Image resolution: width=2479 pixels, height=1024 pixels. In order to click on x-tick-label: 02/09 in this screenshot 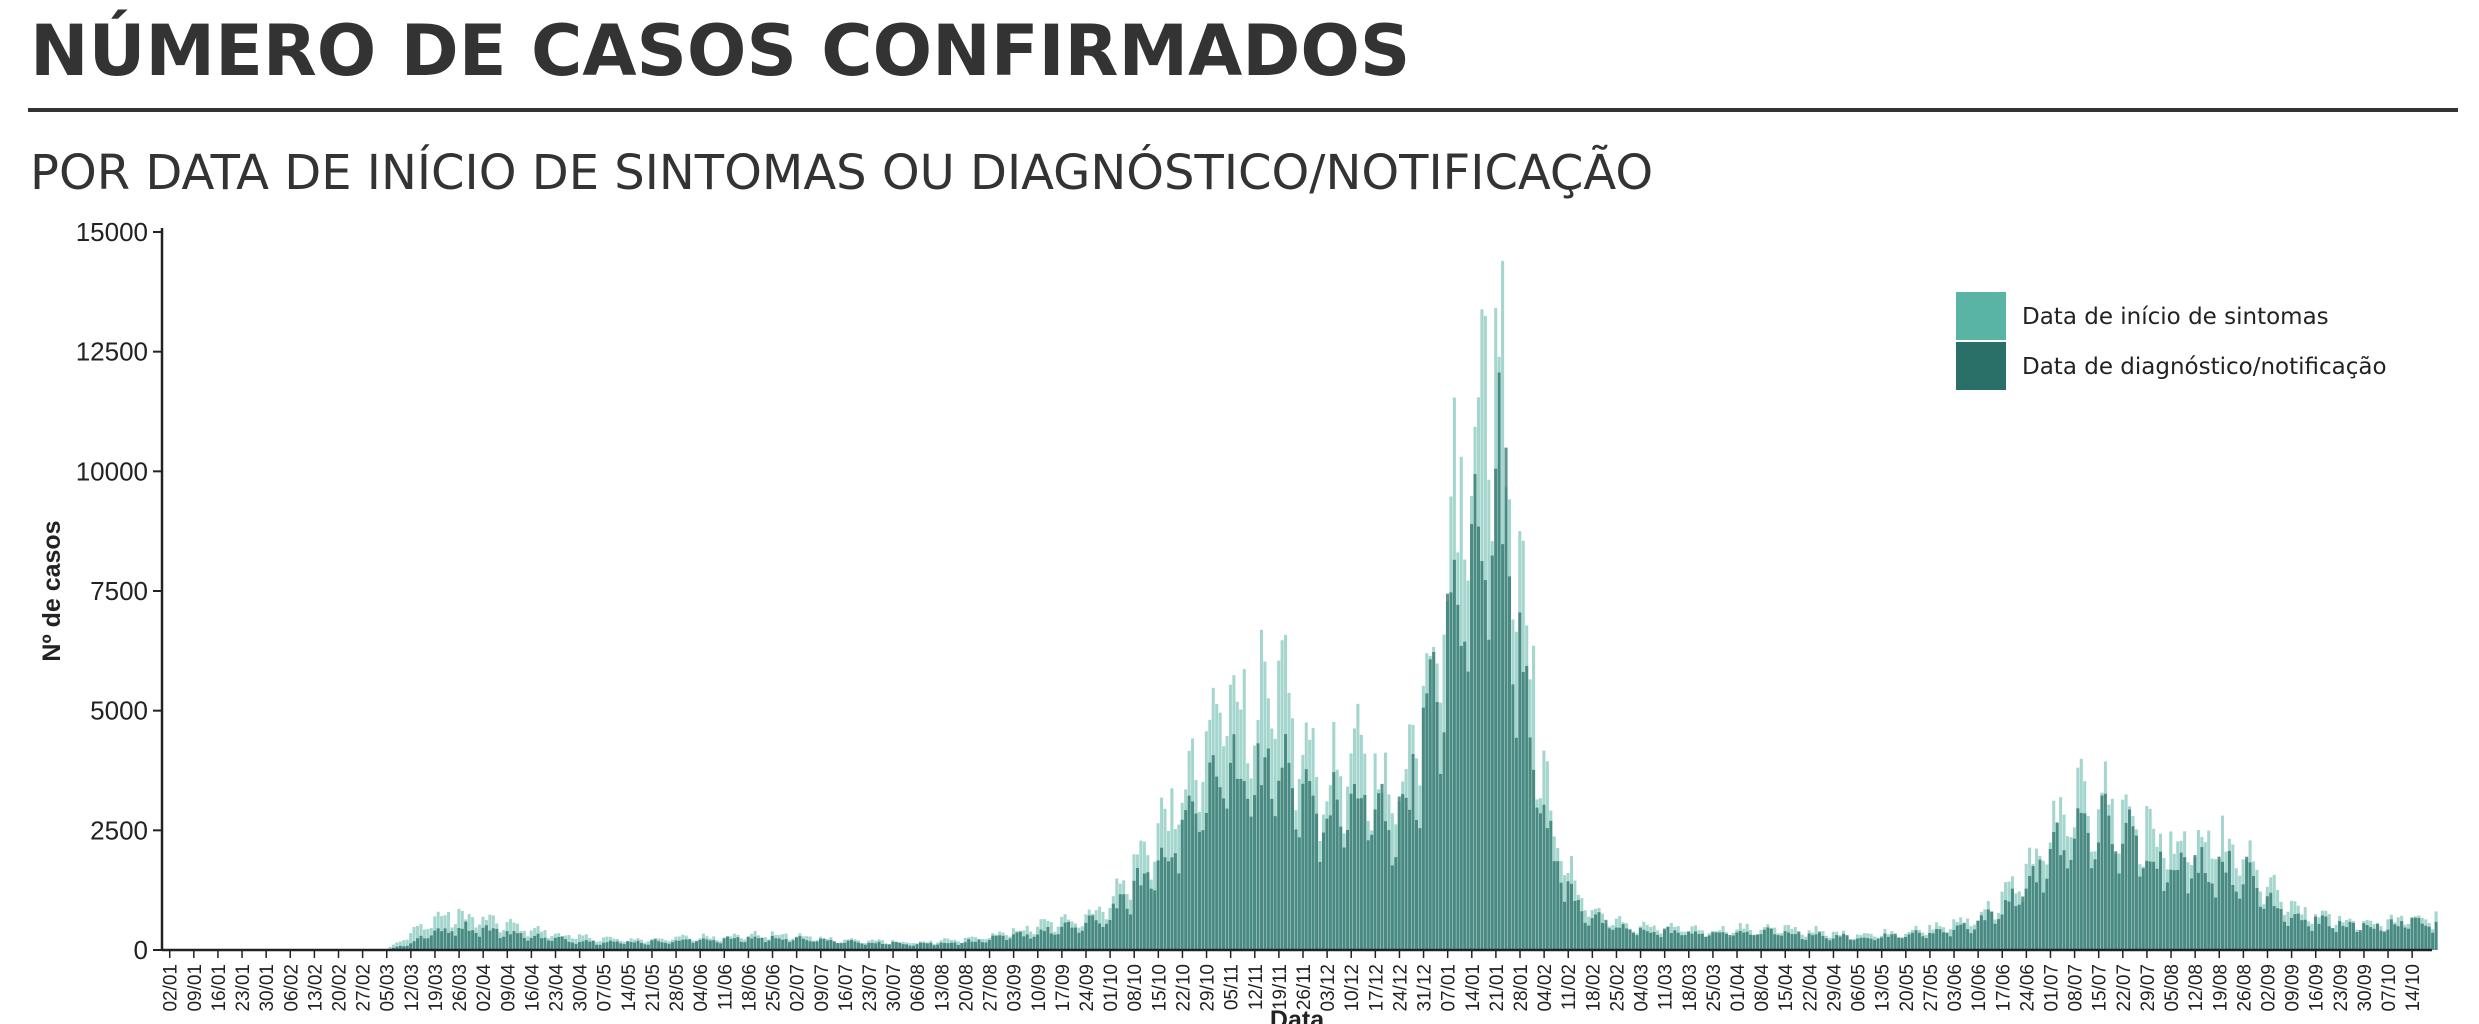, I will do `click(2268, 988)`.